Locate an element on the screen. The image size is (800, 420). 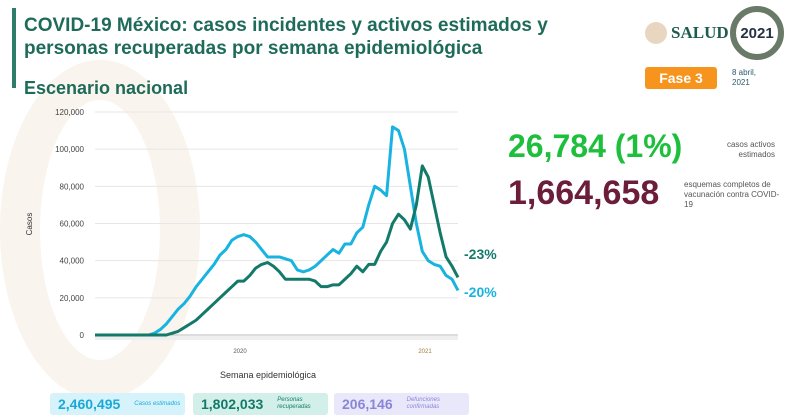
summary-deaths: 206,146 Defunciones confirmadas is located at coordinates (401, 404).